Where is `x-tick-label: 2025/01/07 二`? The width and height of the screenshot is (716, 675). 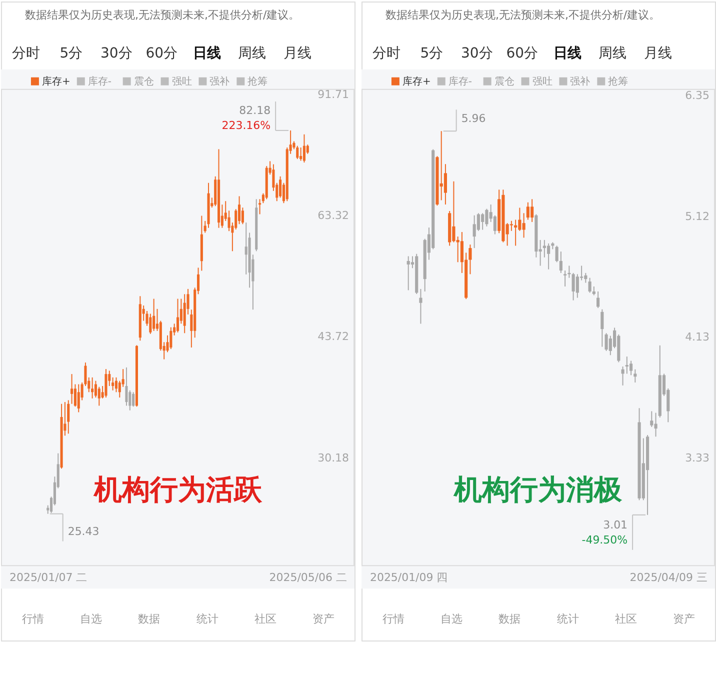 x-tick-label: 2025/01/07 二 is located at coordinates (49, 577).